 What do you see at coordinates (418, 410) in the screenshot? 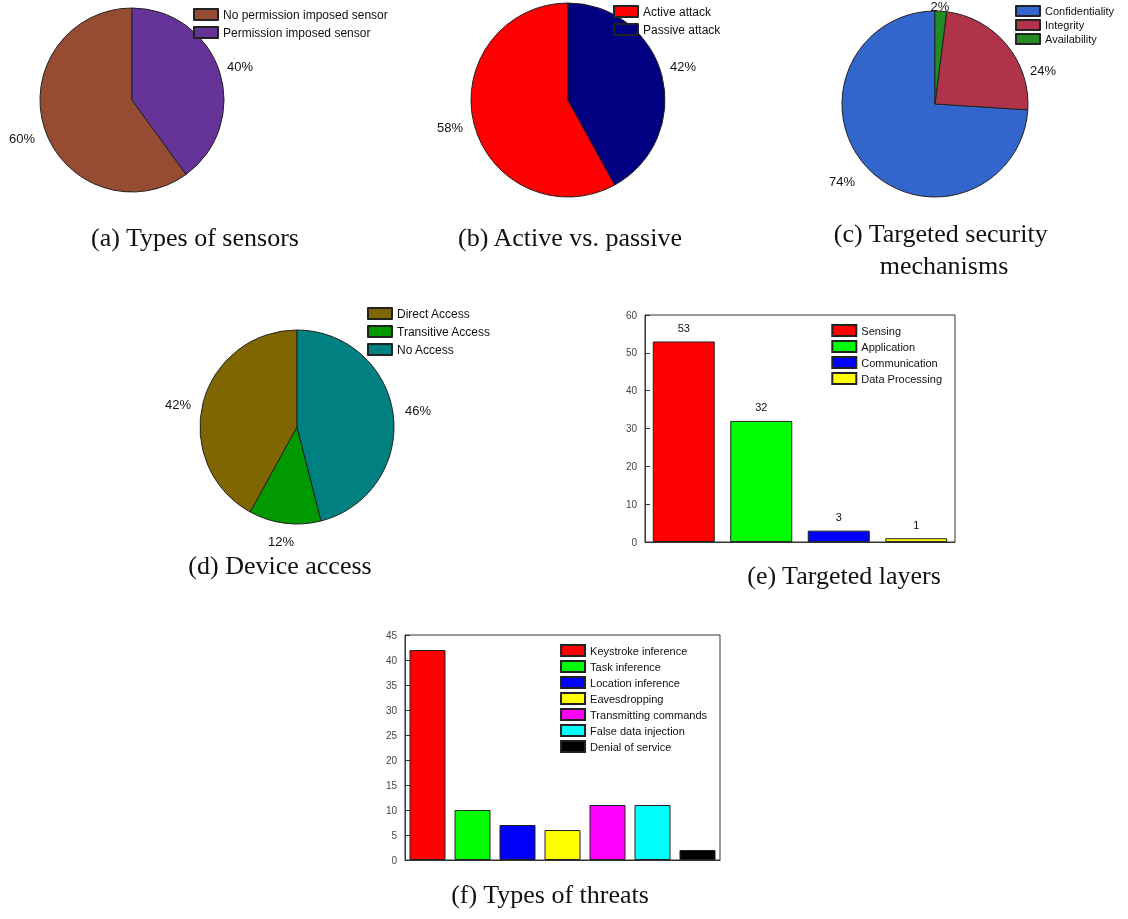
I see `data-label: 46%` at bounding box center [418, 410].